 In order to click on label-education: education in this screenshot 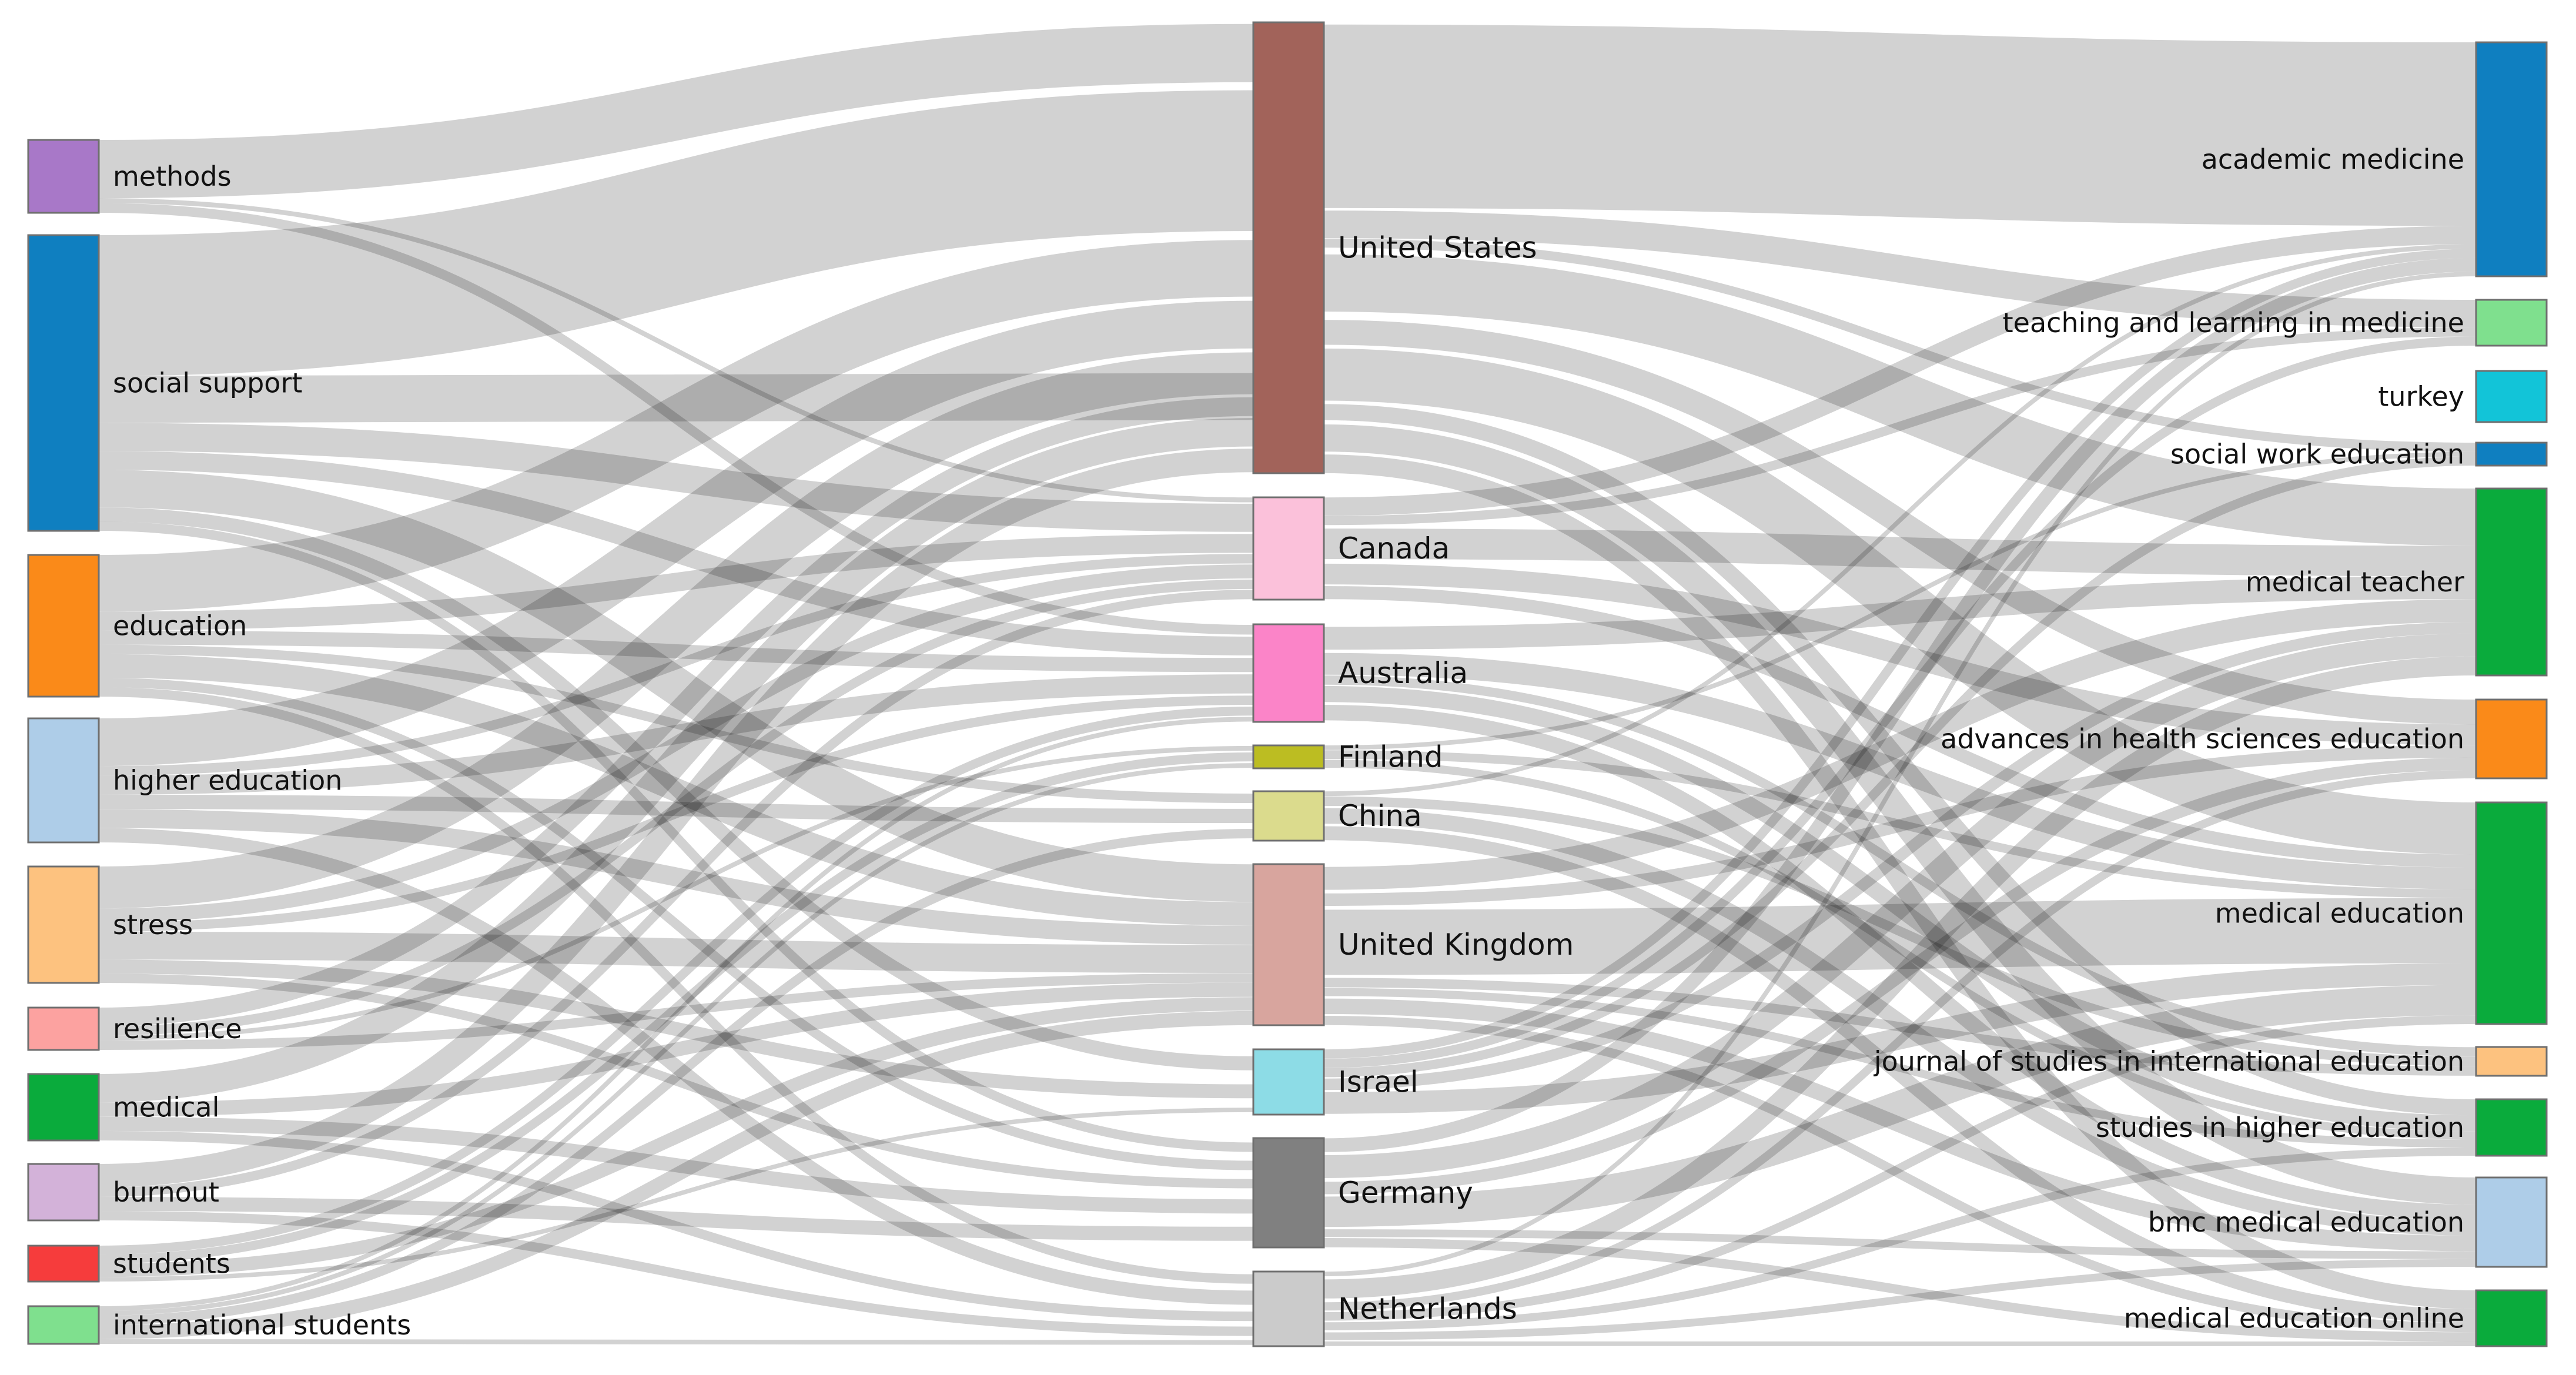, I will do `click(180, 626)`.